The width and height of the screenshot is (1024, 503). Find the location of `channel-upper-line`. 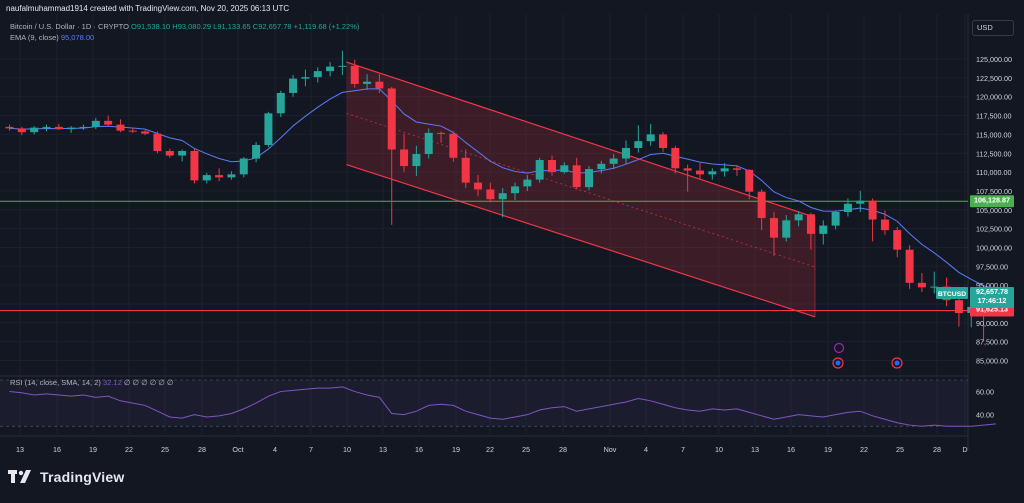

channel-upper-line is located at coordinates (581, 139).